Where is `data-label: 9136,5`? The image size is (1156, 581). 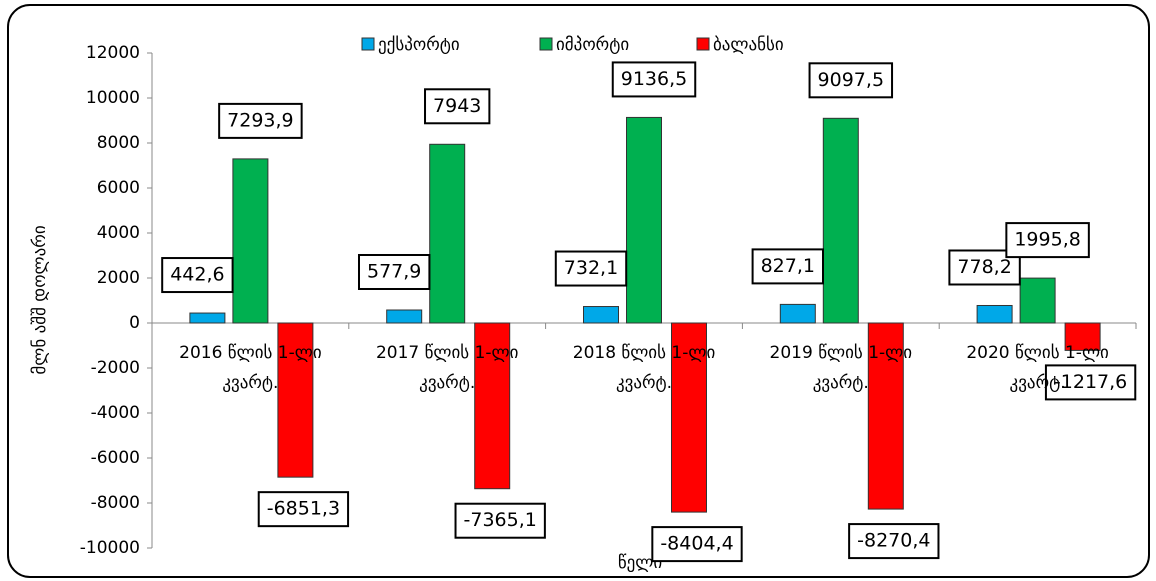
data-label: 9136,5 is located at coordinates (654, 79).